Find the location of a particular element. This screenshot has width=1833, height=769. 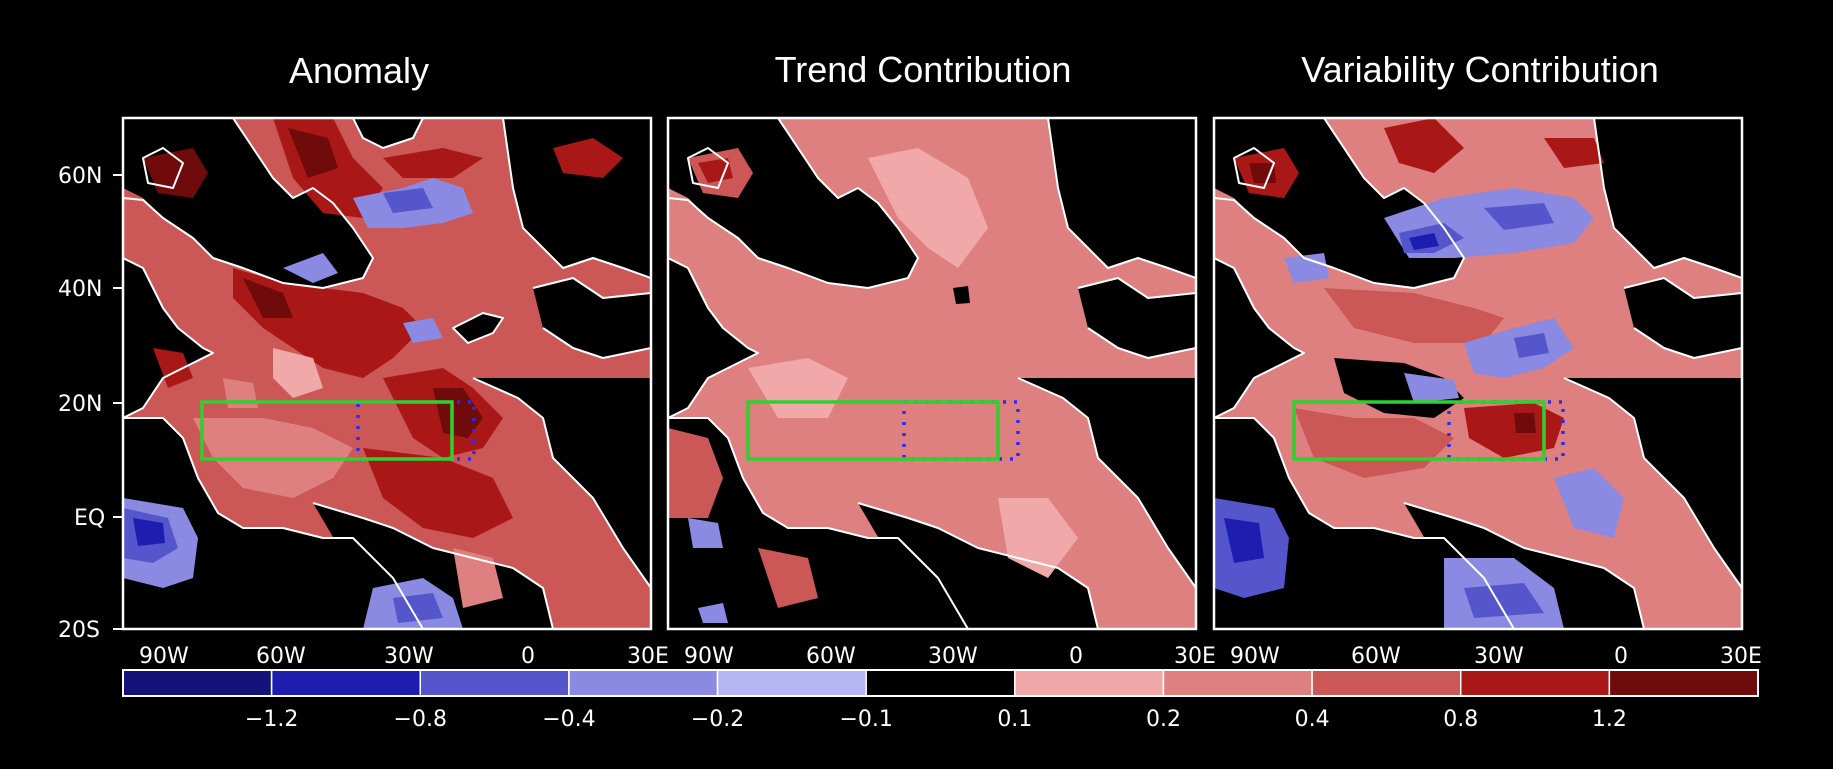

panel-title-anomaly: Anomaly is located at coordinates (359, 70).